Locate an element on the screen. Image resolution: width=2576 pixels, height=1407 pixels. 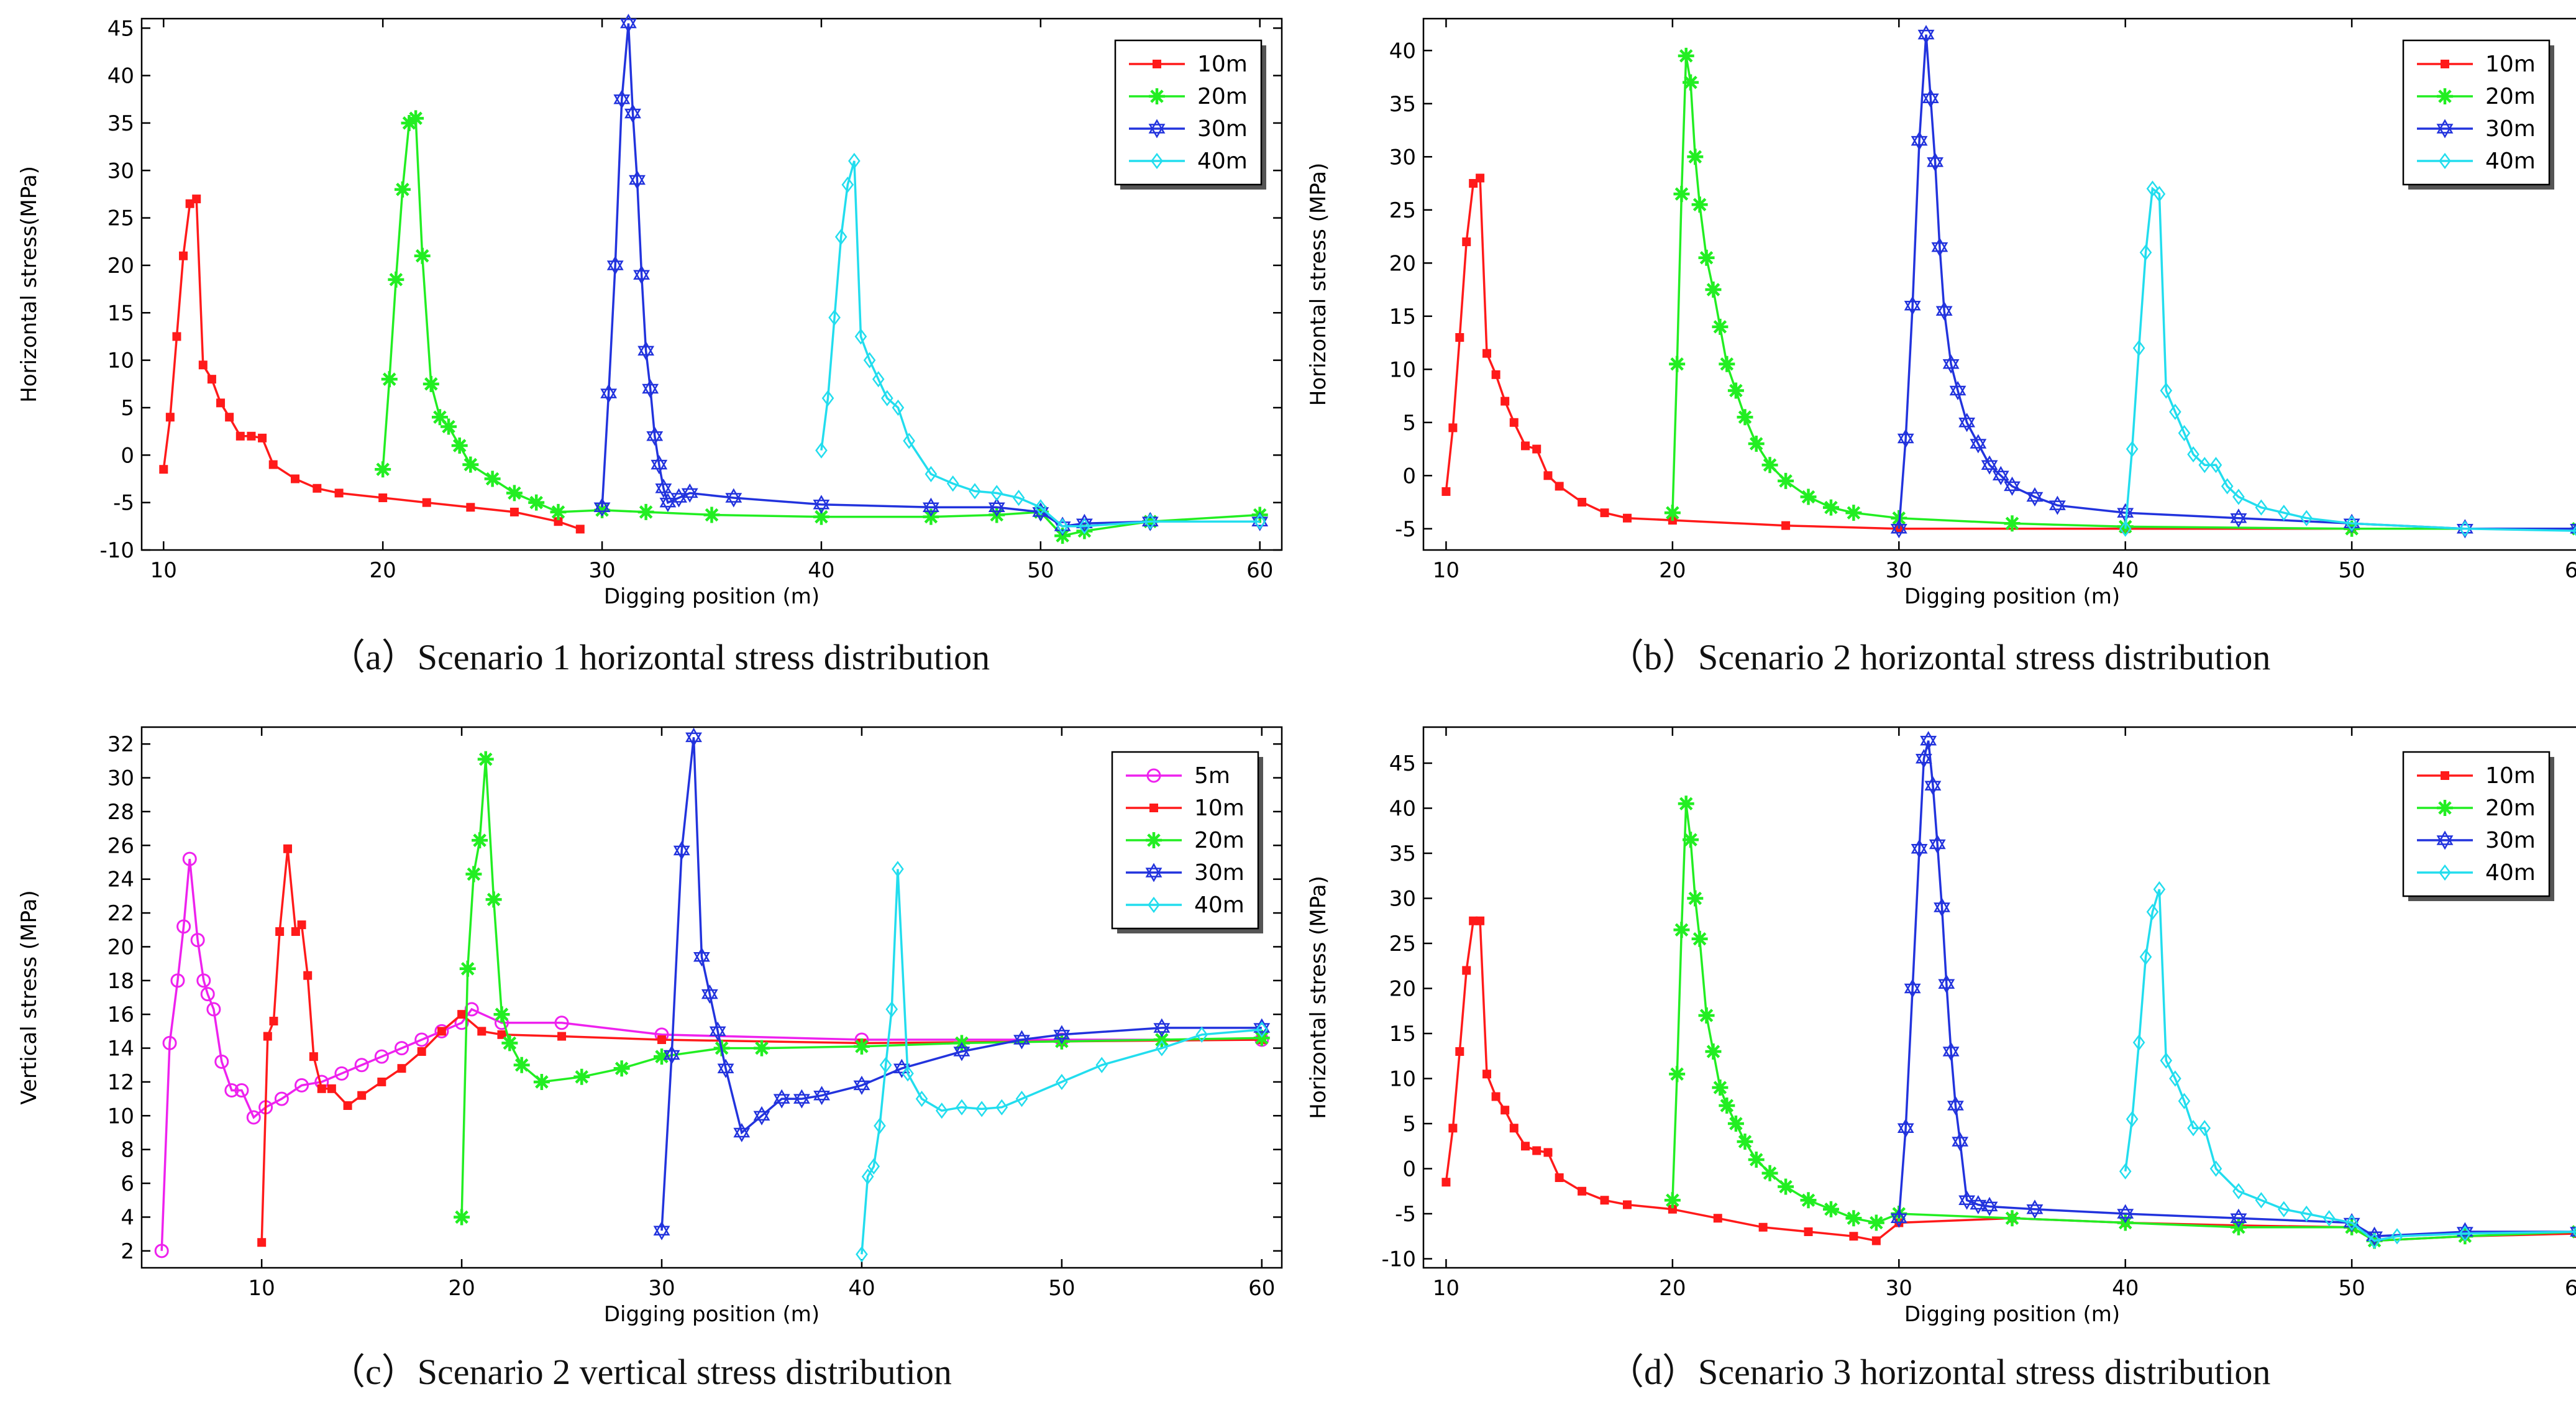
y-tick-label: 15 is located at coordinates (120, 313).